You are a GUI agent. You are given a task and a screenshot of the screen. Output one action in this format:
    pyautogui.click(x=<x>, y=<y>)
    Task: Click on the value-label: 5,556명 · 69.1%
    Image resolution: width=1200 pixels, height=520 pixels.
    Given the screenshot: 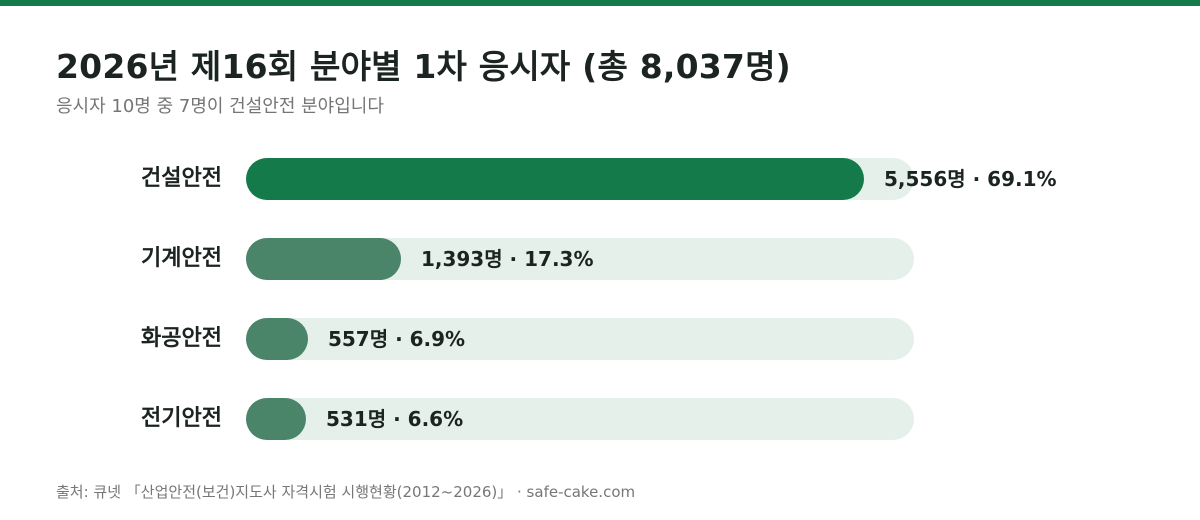 What is the action you would take?
    pyautogui.click(x=970, y=179)
    